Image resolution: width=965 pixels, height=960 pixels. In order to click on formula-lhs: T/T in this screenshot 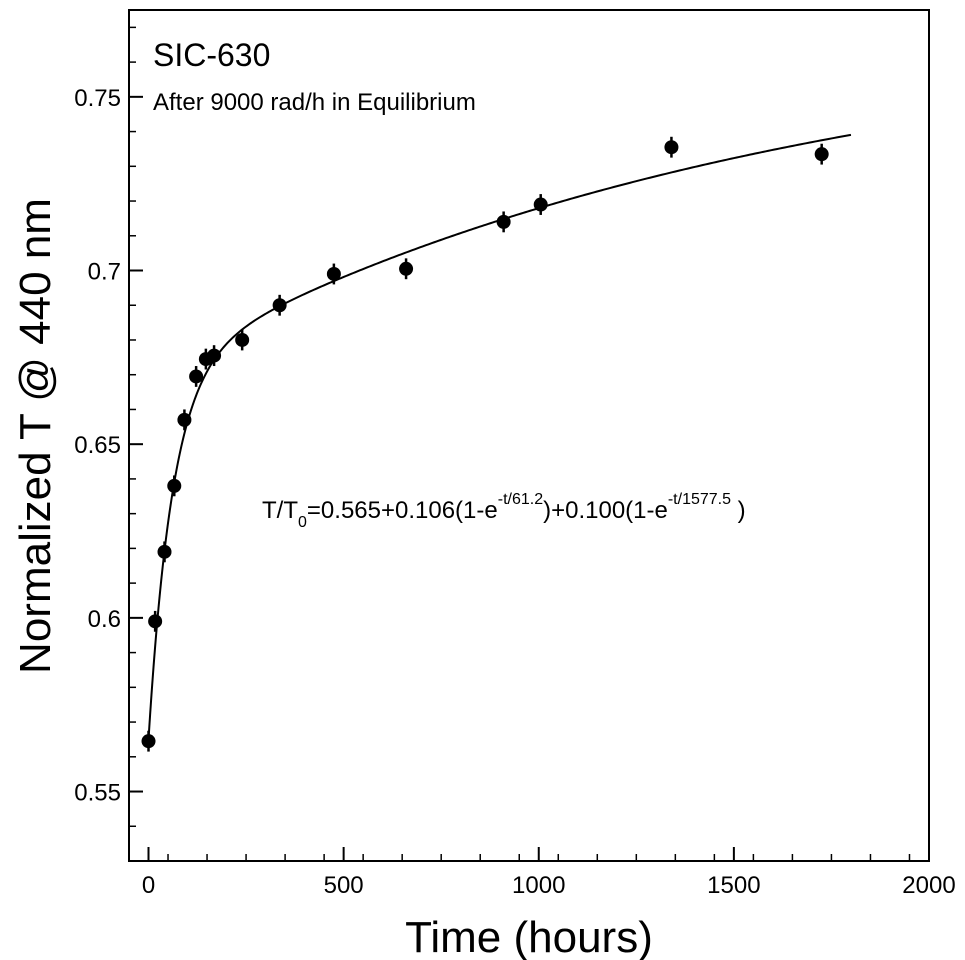, I will do `click(280, 510)`.